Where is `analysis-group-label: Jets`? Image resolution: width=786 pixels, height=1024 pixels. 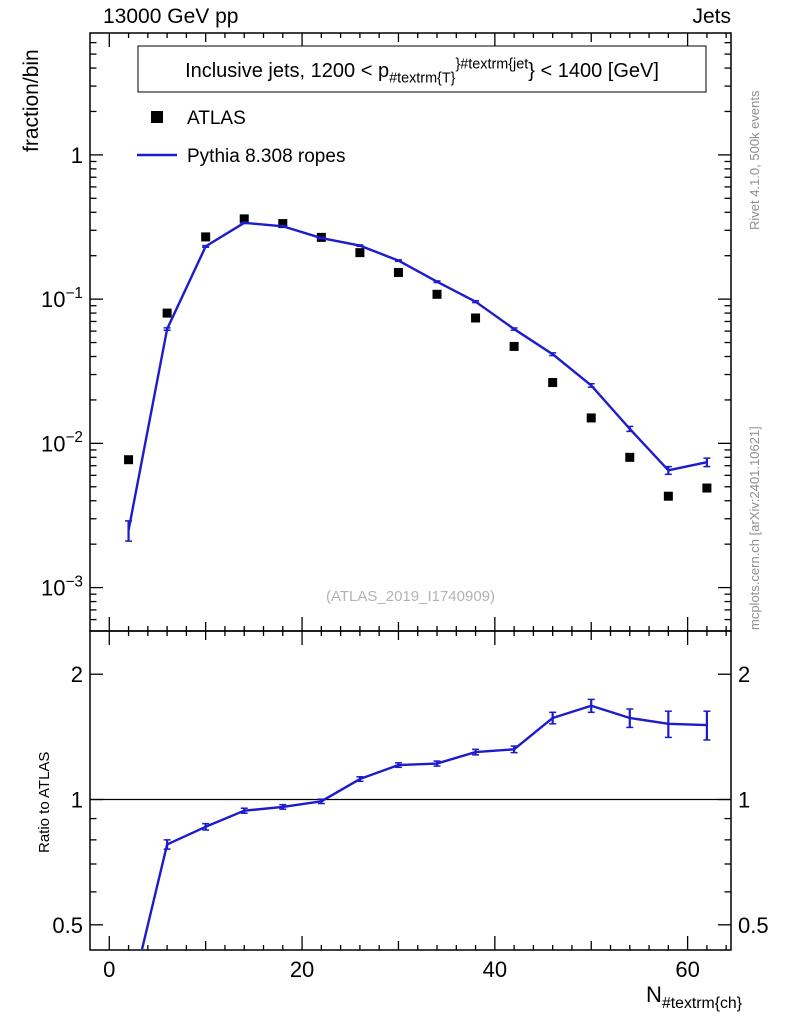
analysis-group-label: Jets is located at coordinates (711, 16).